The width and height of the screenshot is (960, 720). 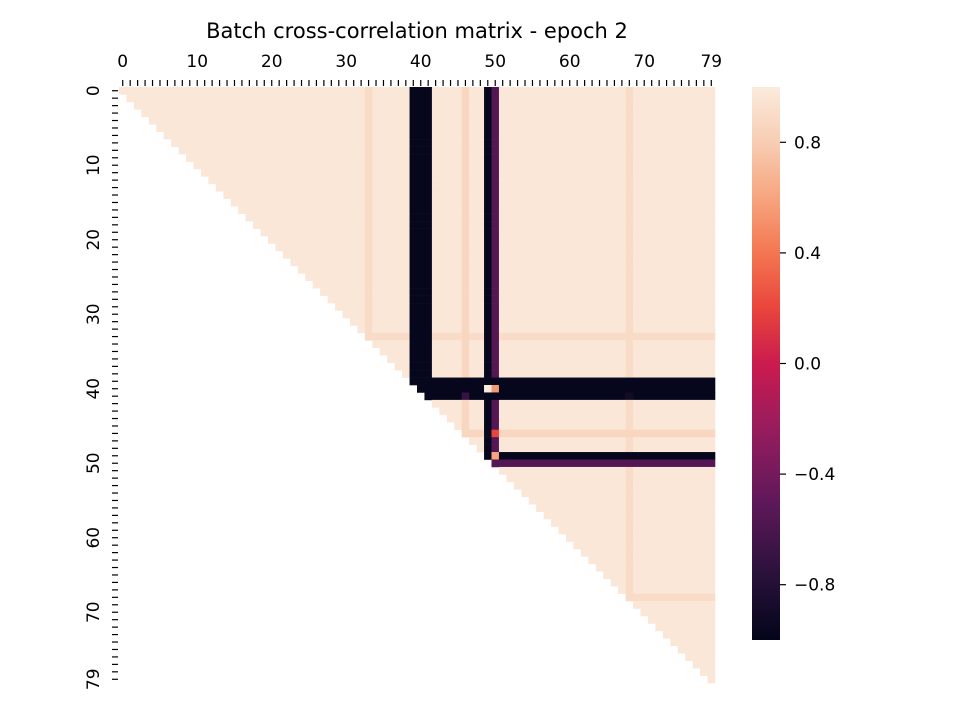 What do you see at coordinates (94, 165) in the screenshot?
I see `y-tick-label: 10` at bounding box center [94, 165].